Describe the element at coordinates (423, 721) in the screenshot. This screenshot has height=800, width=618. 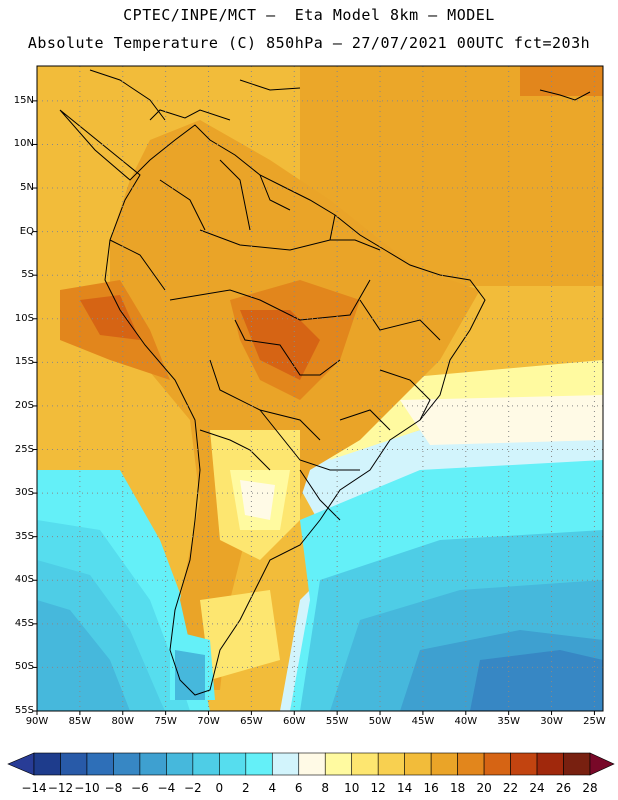
I see `lon-label: 45W` at that location.